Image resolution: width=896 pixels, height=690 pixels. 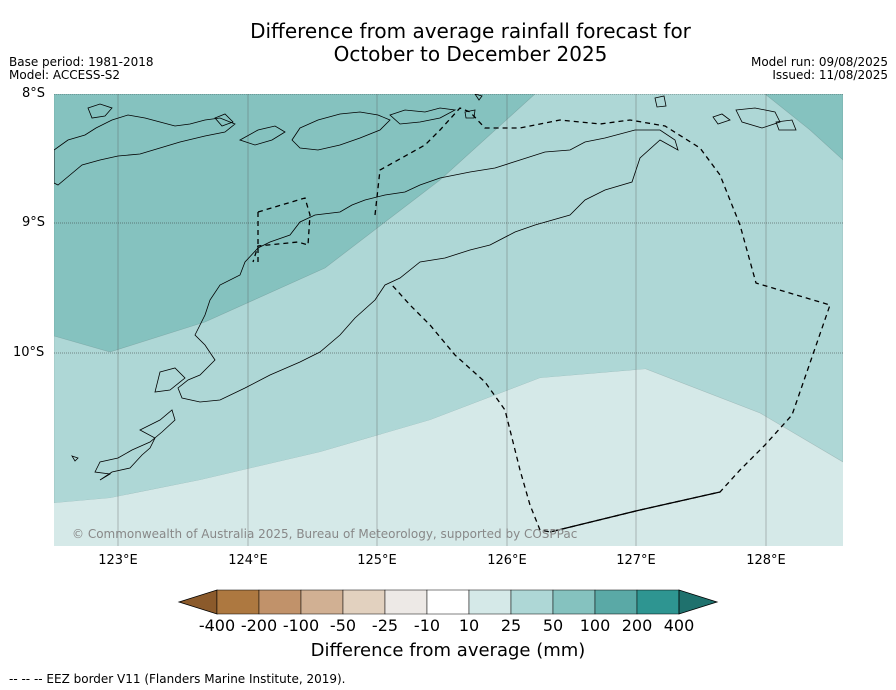 I want to click on colorbar-label: -10, so click(x=427, y=625).